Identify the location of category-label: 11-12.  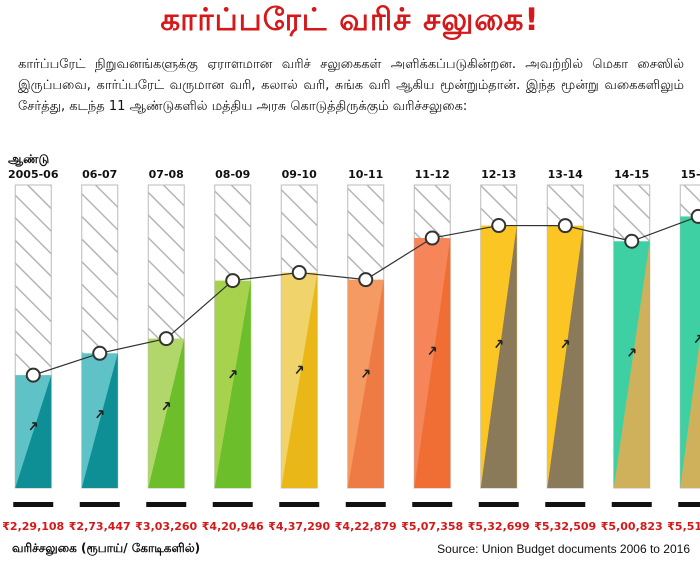
(432, 174).